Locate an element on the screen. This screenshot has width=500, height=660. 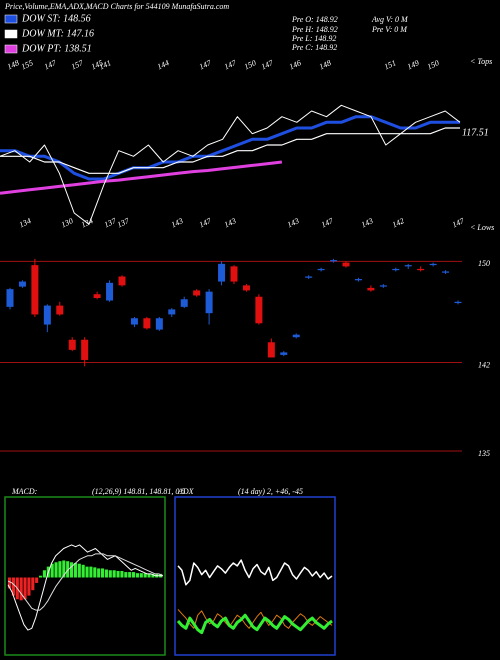
stat: Pre H: 148.92 is located at coordinates (314, 29).